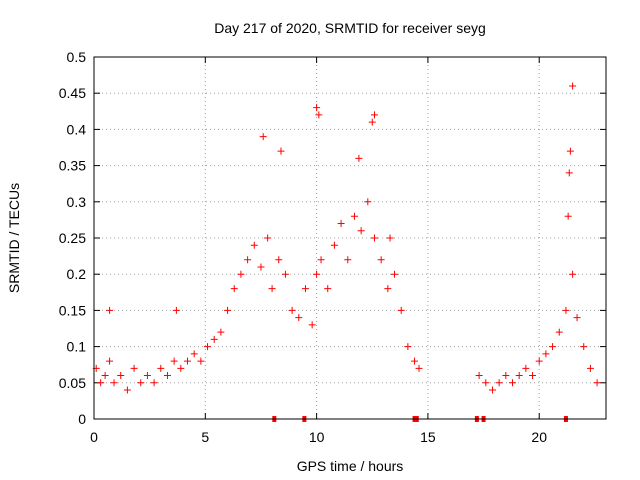 The width and height of the screenshot is (640, 480). I want to click on y-tick-label: 0, so click(82, 419).